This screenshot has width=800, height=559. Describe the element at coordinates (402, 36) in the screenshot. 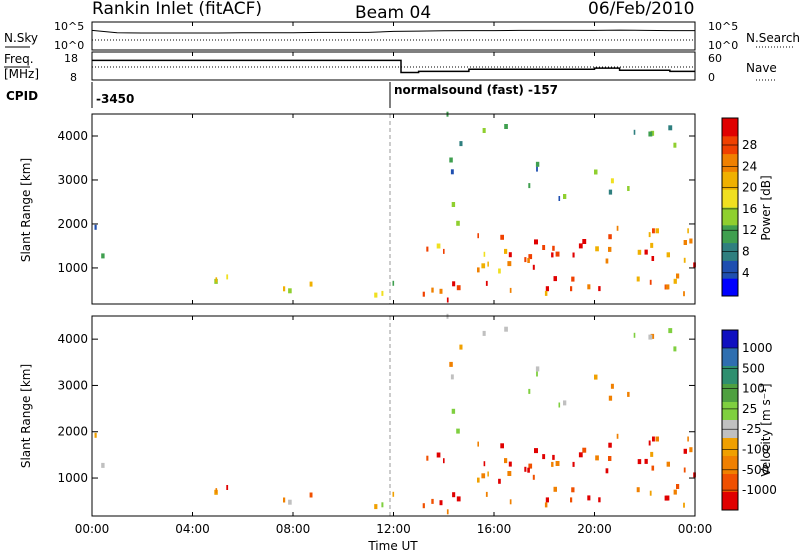

I see `nsky-panel: N.Sky 10^5 10^0 10^5 10^0 N.Search` at that location.